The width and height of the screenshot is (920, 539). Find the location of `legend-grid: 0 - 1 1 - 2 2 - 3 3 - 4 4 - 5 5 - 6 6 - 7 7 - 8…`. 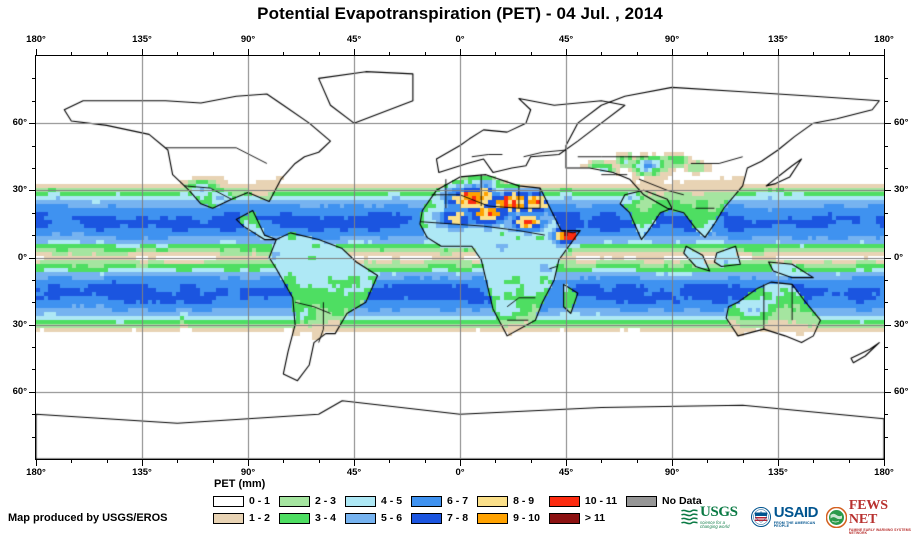

legend-grid: 0 - 1 1 - 2 2 - 3 3 - 4 4 - 5 5 - 6 6 - 7 7 - 8… is located at coordinates (462, 511).